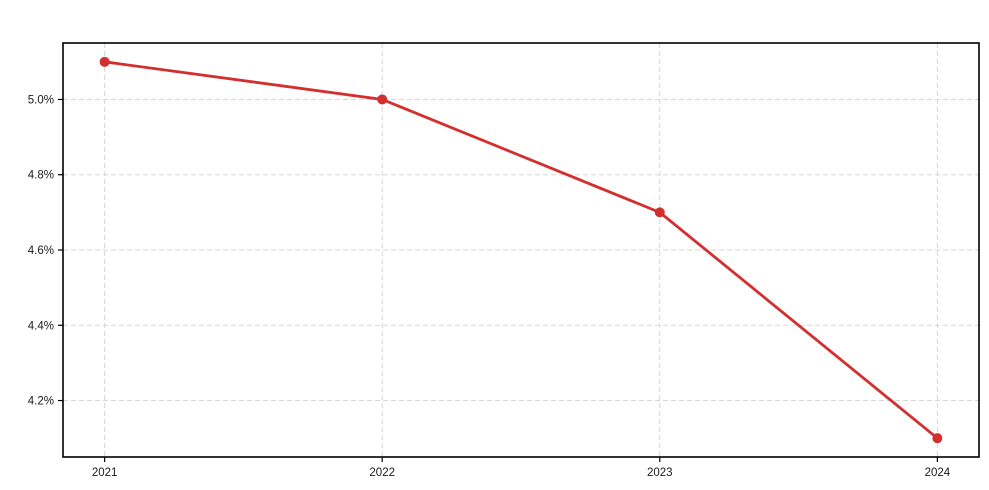  Describe the element at coordinates (41, 100) in the screenshot. I see `y-tick-label: 5.0%` at that location.